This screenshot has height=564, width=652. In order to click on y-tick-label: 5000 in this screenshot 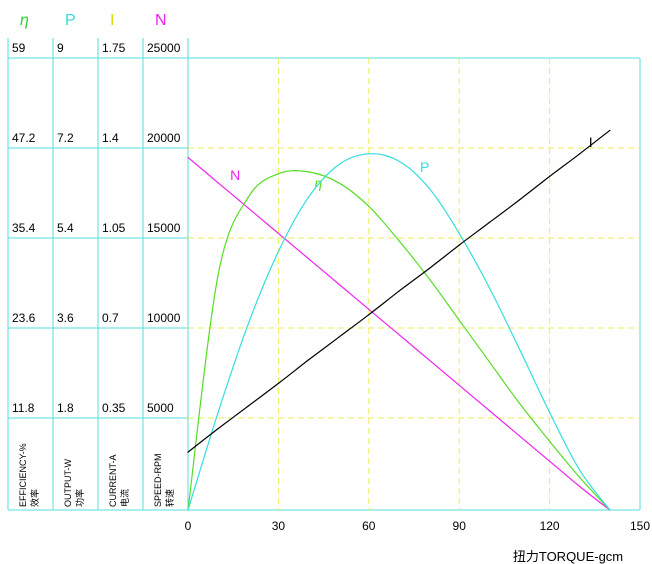, I will do `click(160, 408)`.